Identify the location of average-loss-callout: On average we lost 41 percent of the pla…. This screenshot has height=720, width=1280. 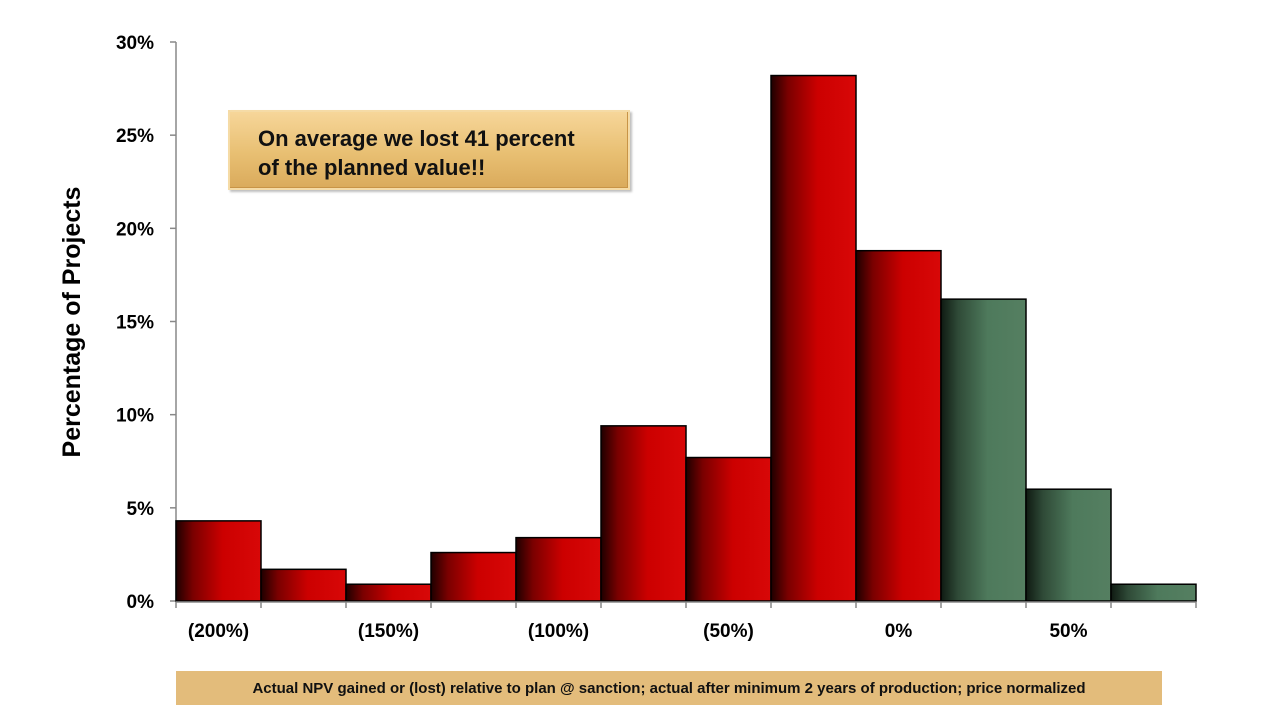
(429, 150).